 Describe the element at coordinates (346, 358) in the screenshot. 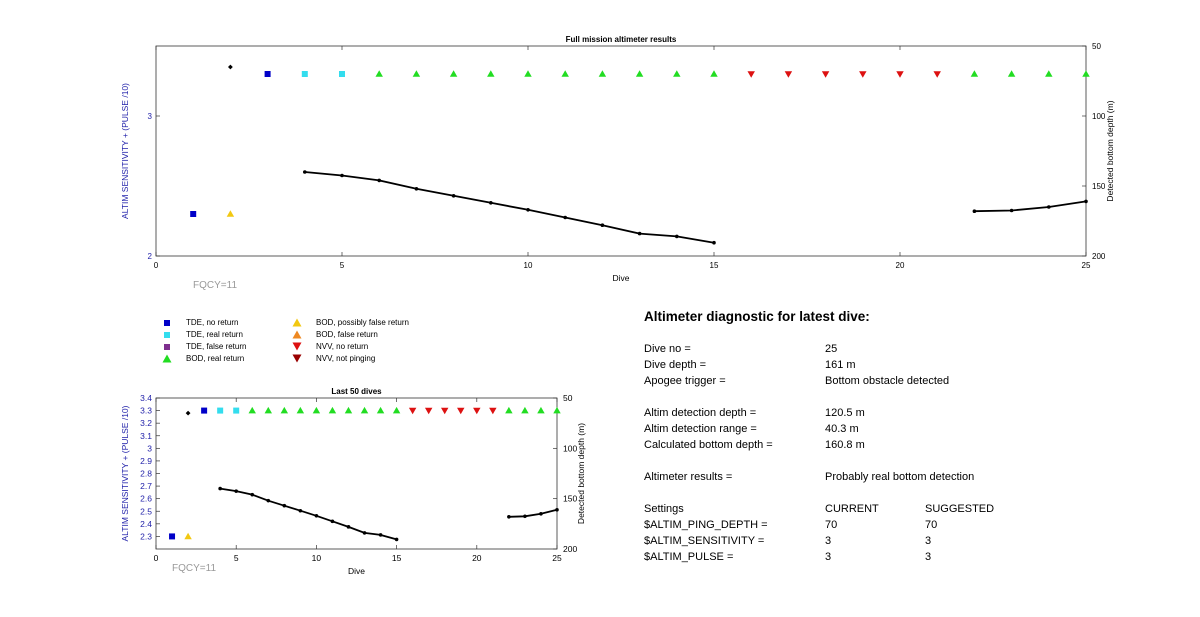

I see `legend-label: NVV, not pinging` at that location.